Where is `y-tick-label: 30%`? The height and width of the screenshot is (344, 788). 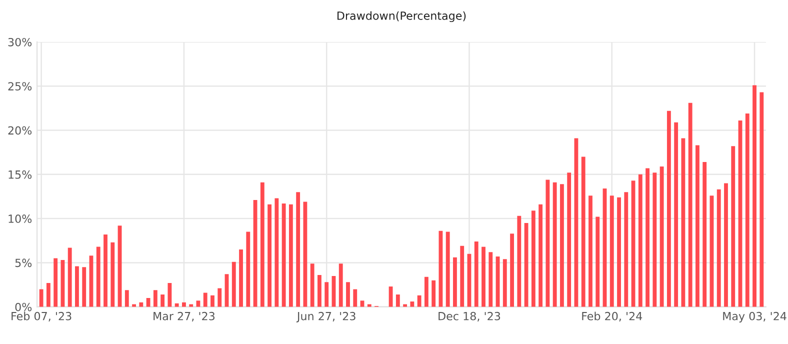 y-tick-label: 30% is located at coordinates (20, 42).